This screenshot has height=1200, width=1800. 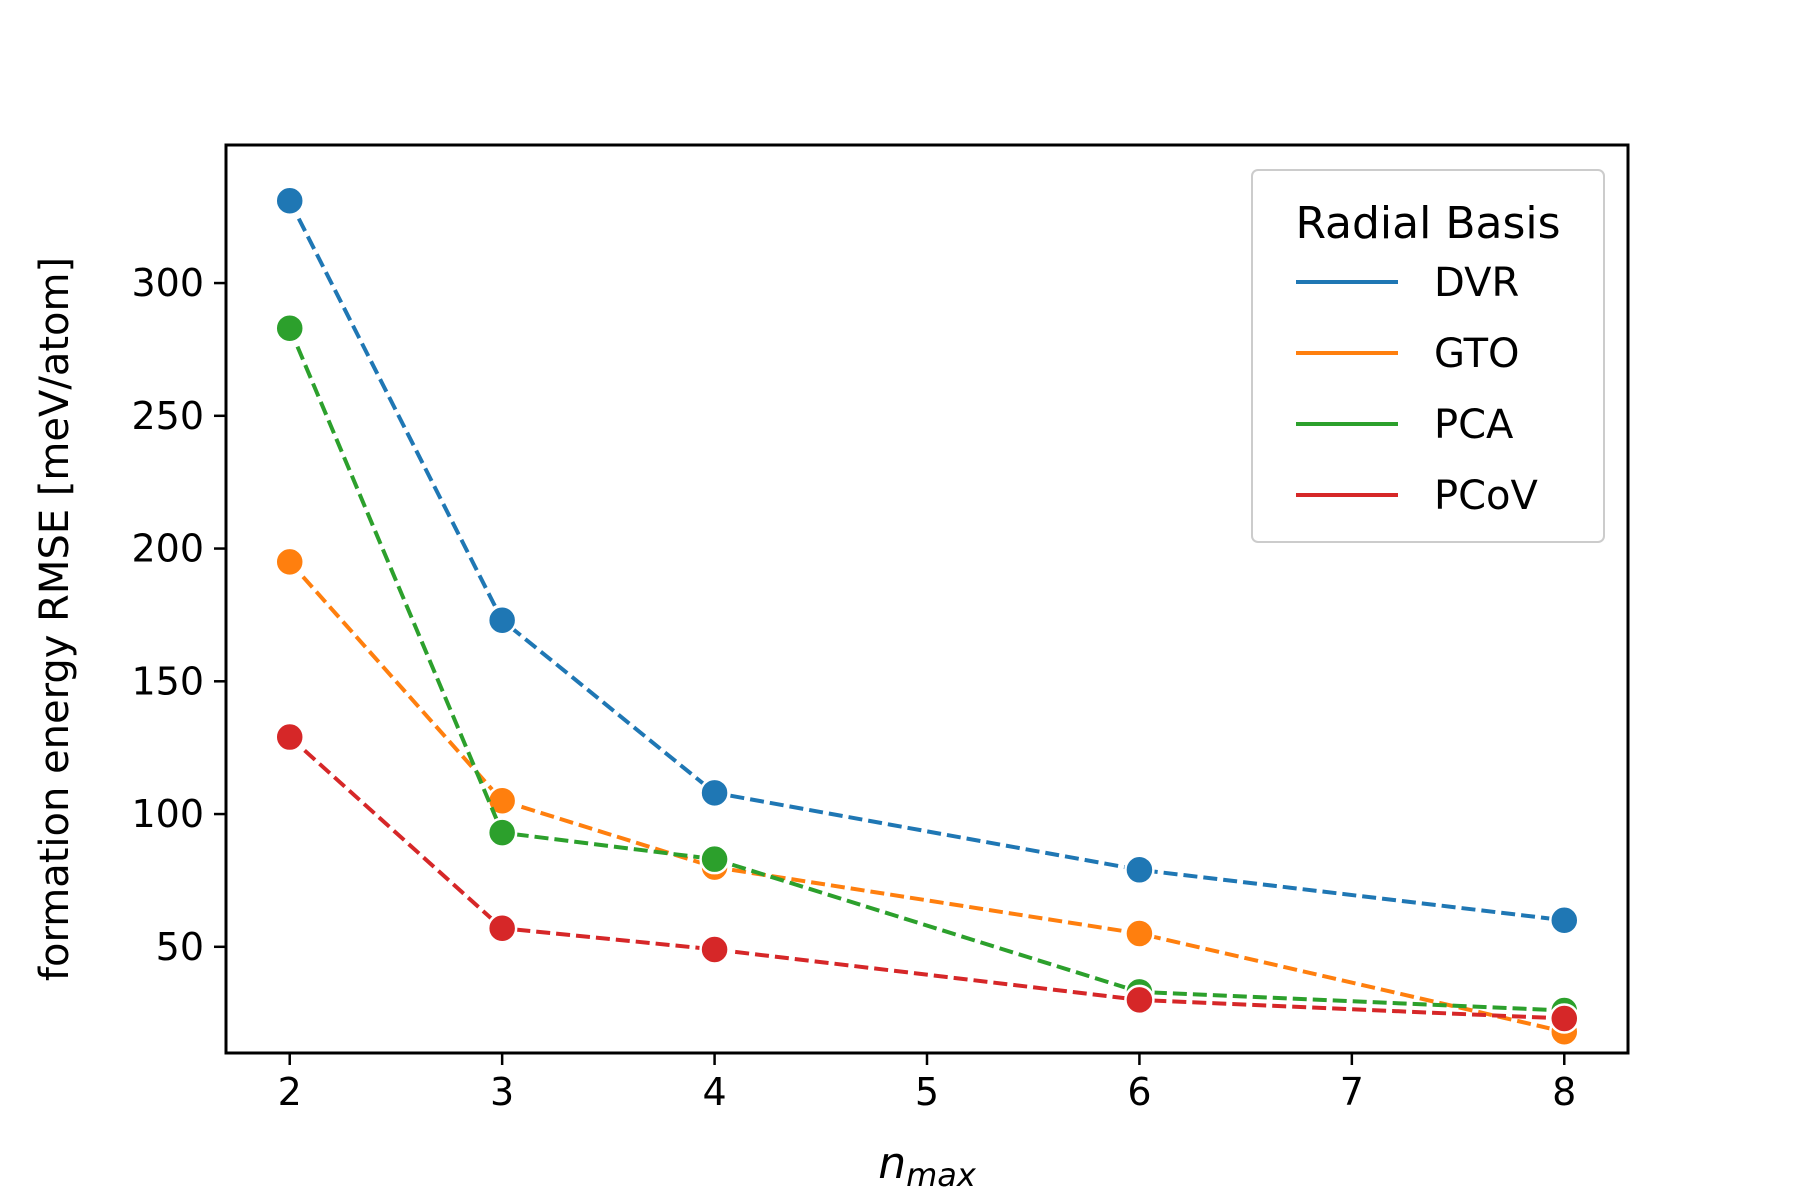 I want to click on y-tick-label: 250, so click(x=167, y=416).